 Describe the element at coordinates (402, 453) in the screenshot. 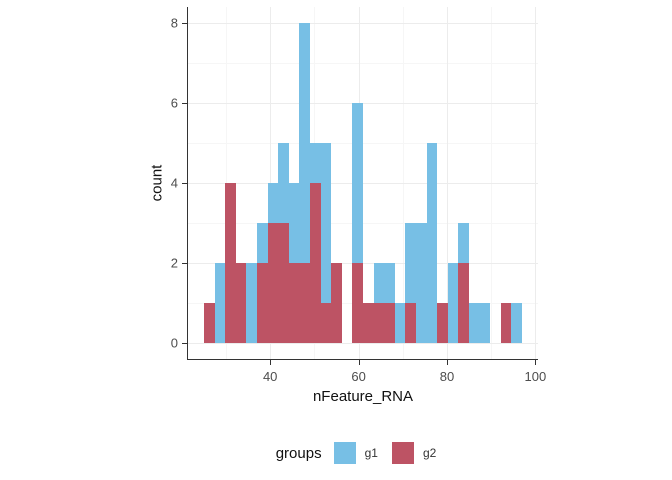

I see `legend-swatch-g2` at that location.